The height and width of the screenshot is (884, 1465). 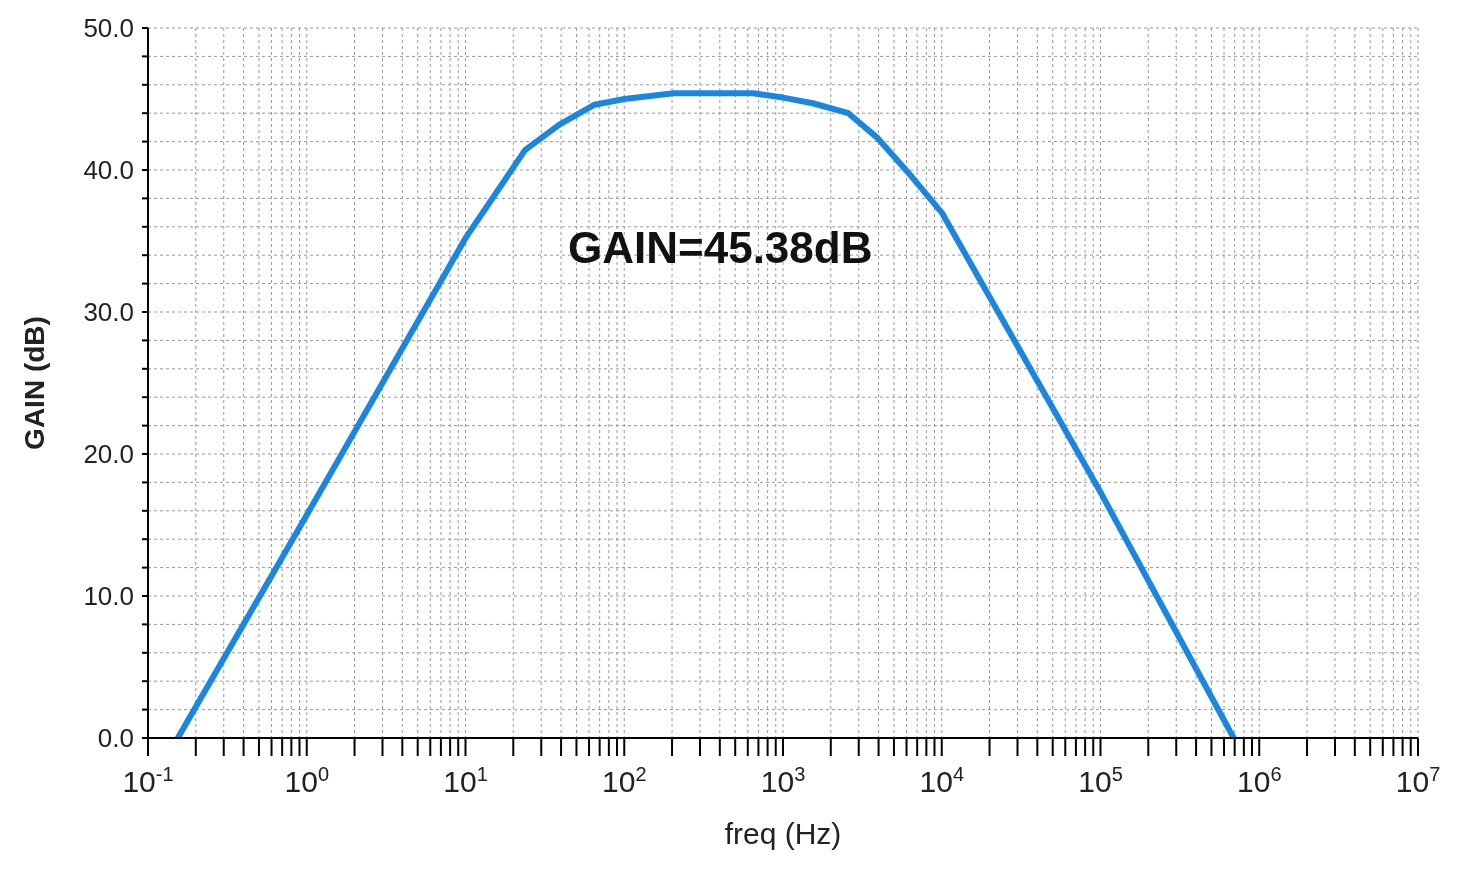 I want to click on x-tick-label: 10$^{-1}$, so click(x=148, y=780).